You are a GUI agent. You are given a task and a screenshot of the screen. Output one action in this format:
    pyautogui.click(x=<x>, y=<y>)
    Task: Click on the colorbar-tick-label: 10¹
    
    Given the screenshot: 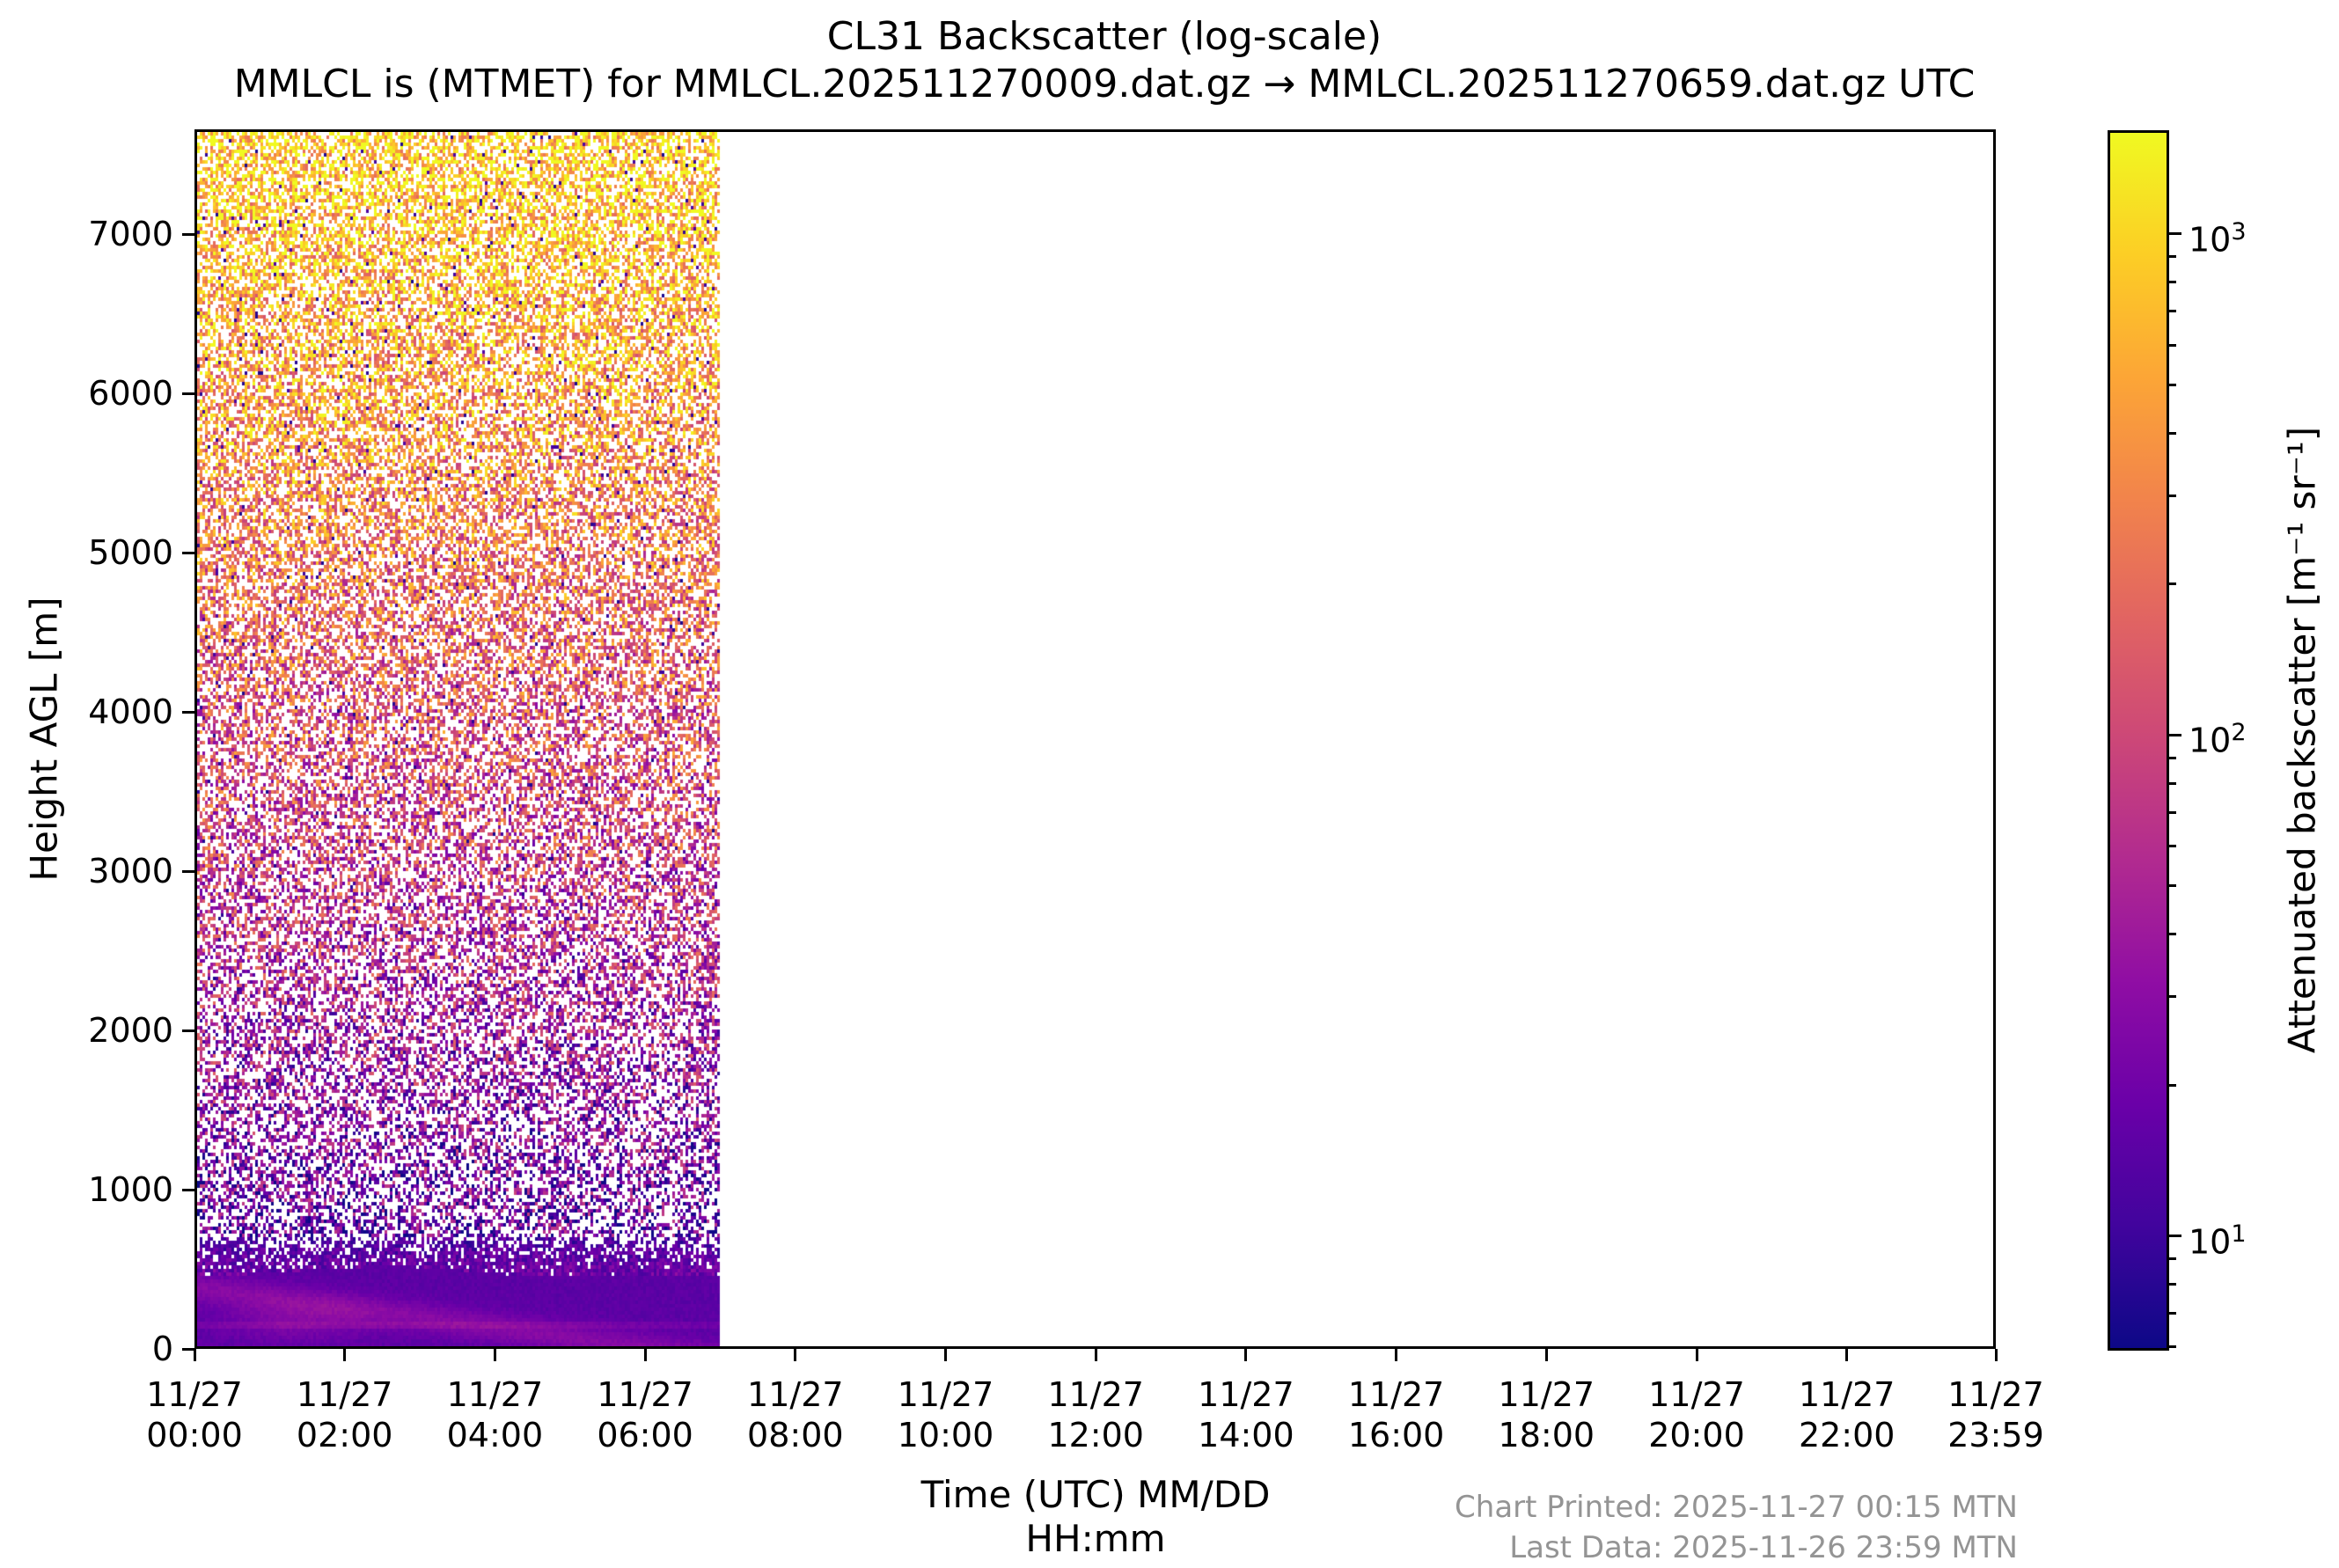 What is the action you would take?
    pyautogui.click(x=2218, y=1241)
    